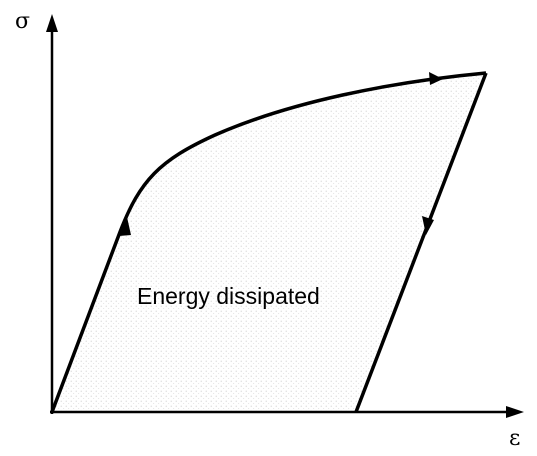 The image size is (537, 456). I want to click on energy-dissipated-label: Energy dissipated, so click(228, 296).